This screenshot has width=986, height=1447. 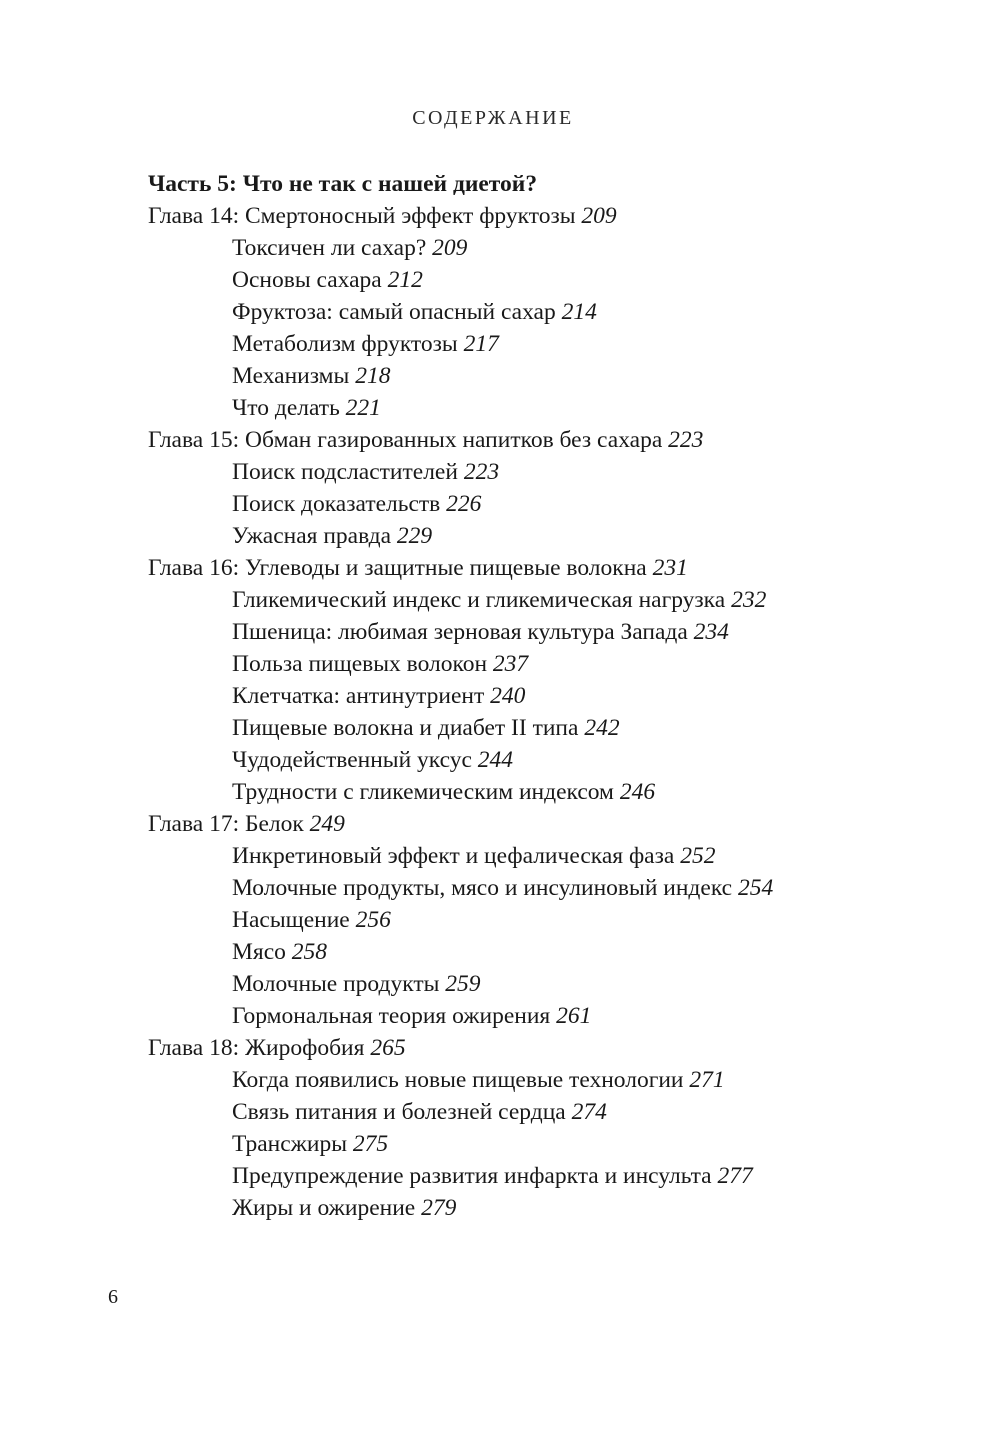 I want to click on toc-entry: Глава 17: Белок 249, so click(x=528, y=824).